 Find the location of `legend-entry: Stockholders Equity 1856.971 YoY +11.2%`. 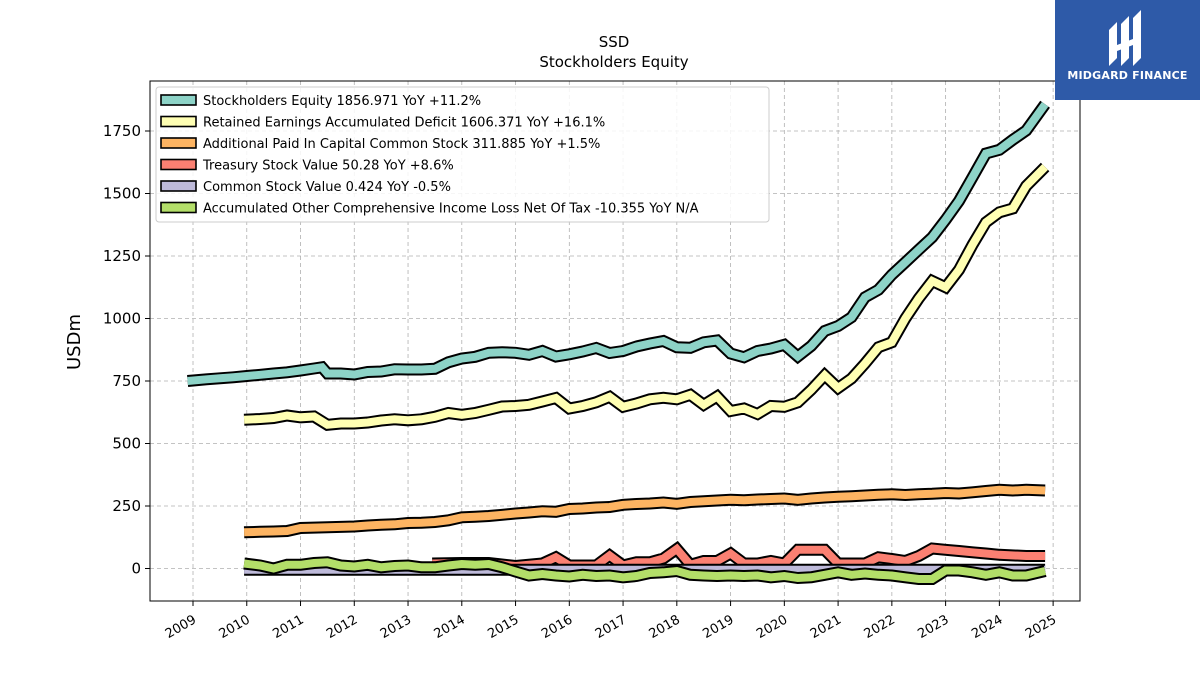

legend-entry: Stockholders Equity 1856.971 YoY +11.2% is located at coordinates (342, 101).